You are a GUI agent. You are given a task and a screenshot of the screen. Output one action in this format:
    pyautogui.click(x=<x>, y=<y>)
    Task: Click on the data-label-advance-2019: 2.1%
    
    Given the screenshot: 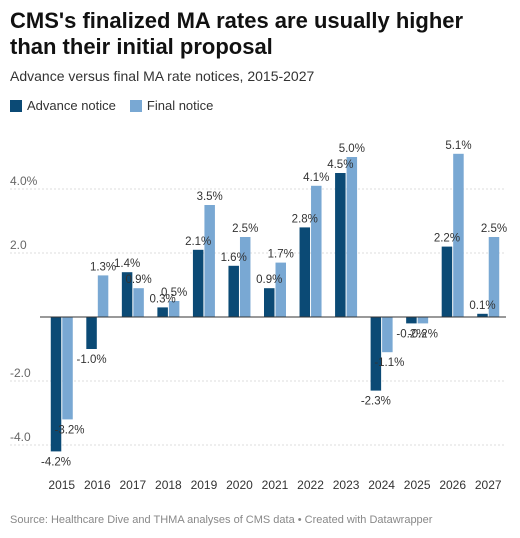 What is the action you would take?
    pyautogui.click(x=198, y=242)
    